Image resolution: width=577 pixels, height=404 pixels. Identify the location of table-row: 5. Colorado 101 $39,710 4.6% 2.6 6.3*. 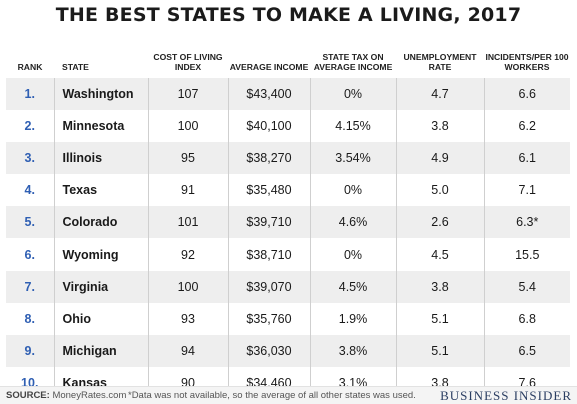
(288, 222).